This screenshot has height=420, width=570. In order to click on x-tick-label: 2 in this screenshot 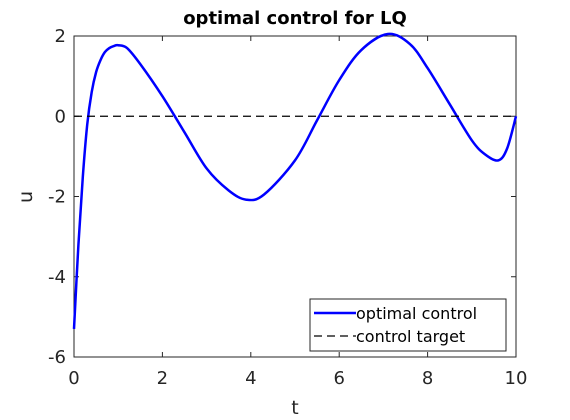, I will do `click(162, 378)`.